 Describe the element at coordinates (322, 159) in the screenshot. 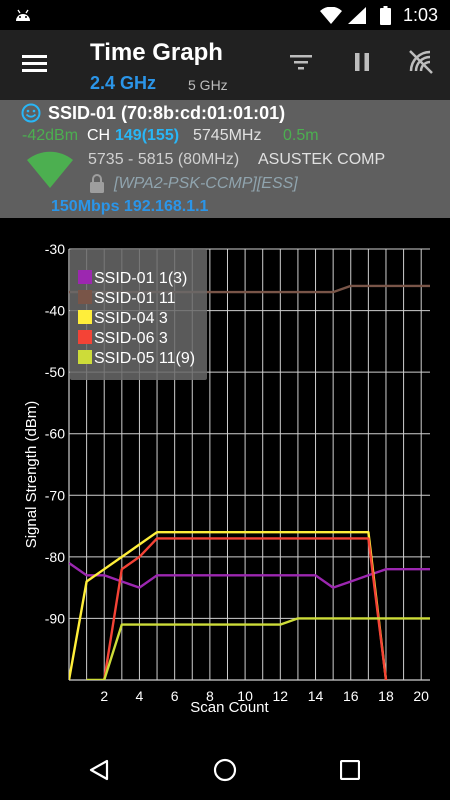

I see `vendor-name: ASUSTEK COMP` at that location.